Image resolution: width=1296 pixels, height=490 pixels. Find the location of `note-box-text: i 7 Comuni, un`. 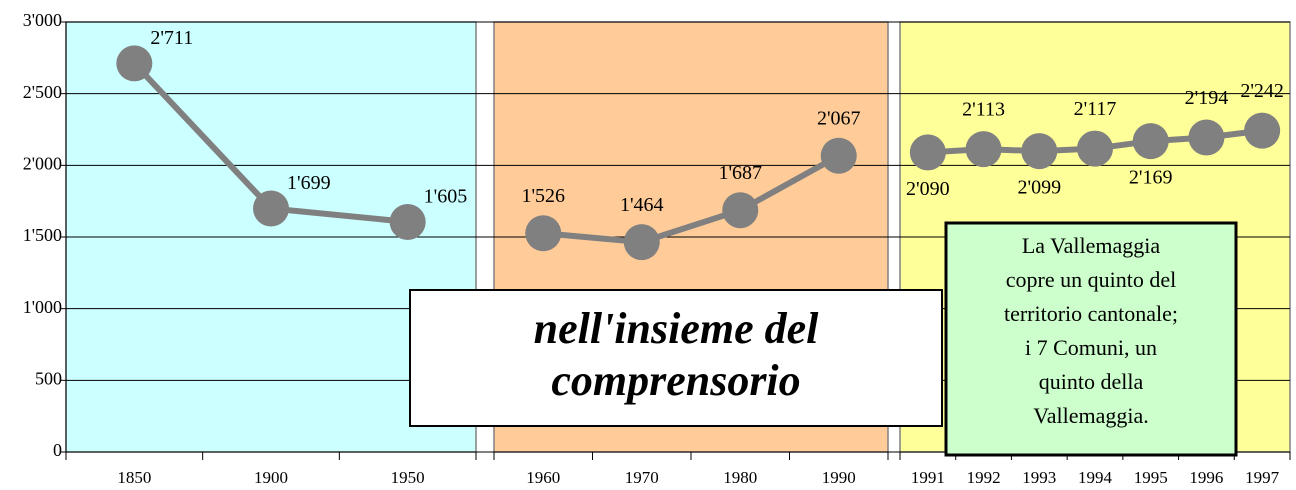

note-box-text: i 7 Comuni, un is located at coordinates (1091, 347).